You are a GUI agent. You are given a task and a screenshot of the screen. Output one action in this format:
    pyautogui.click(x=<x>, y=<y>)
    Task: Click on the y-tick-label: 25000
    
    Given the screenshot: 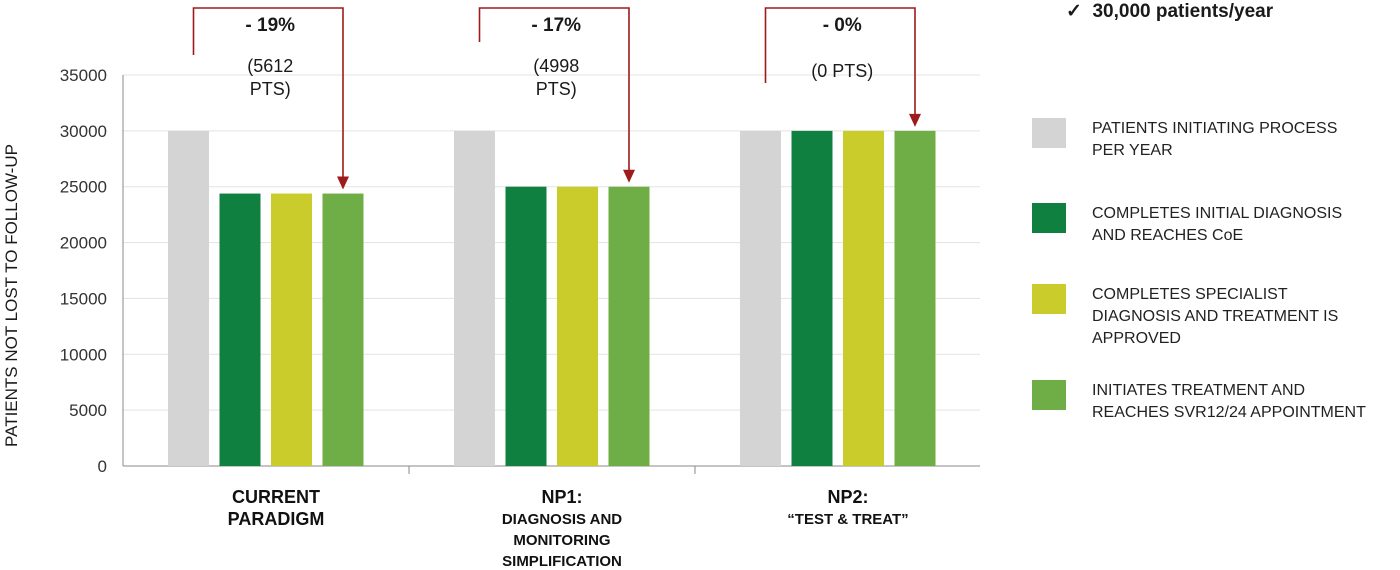 What is the action you would take?
    pyautogui.click(x=83, y=187)
    